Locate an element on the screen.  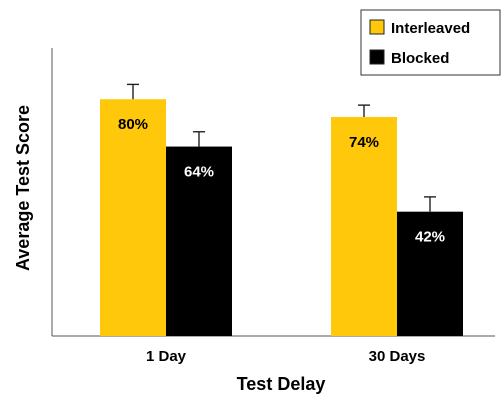
x-tick-30-days: 30 Days is located at coordinates (397, 356).